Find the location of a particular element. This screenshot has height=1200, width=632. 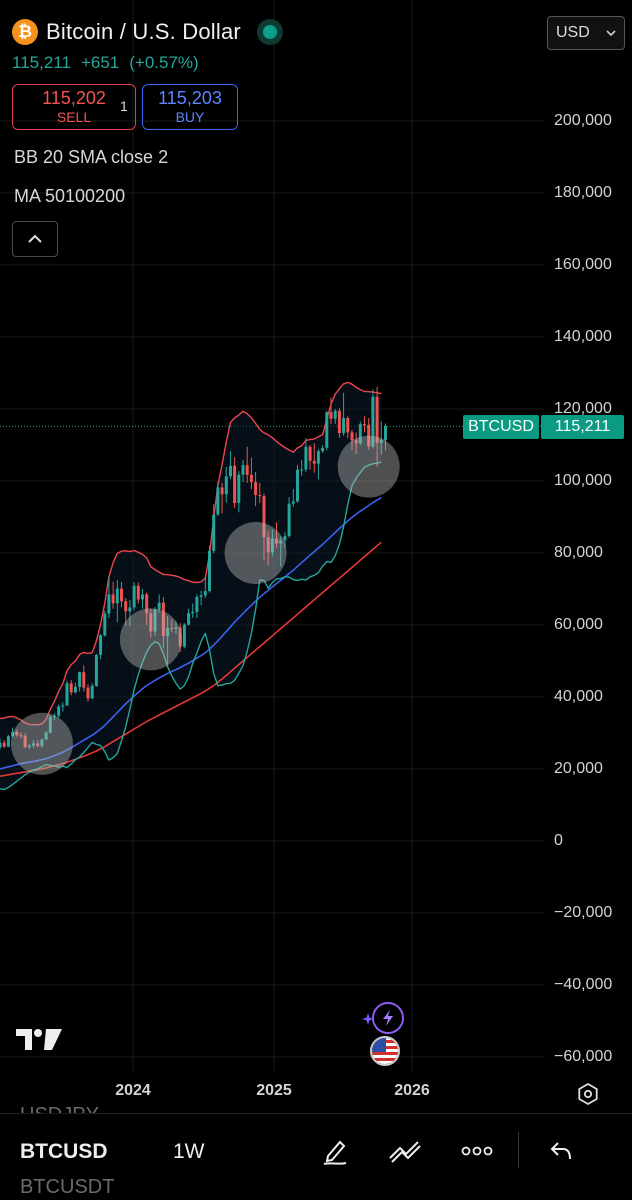

timeframe-selector: 1W is located at coordinates (189, 1151).